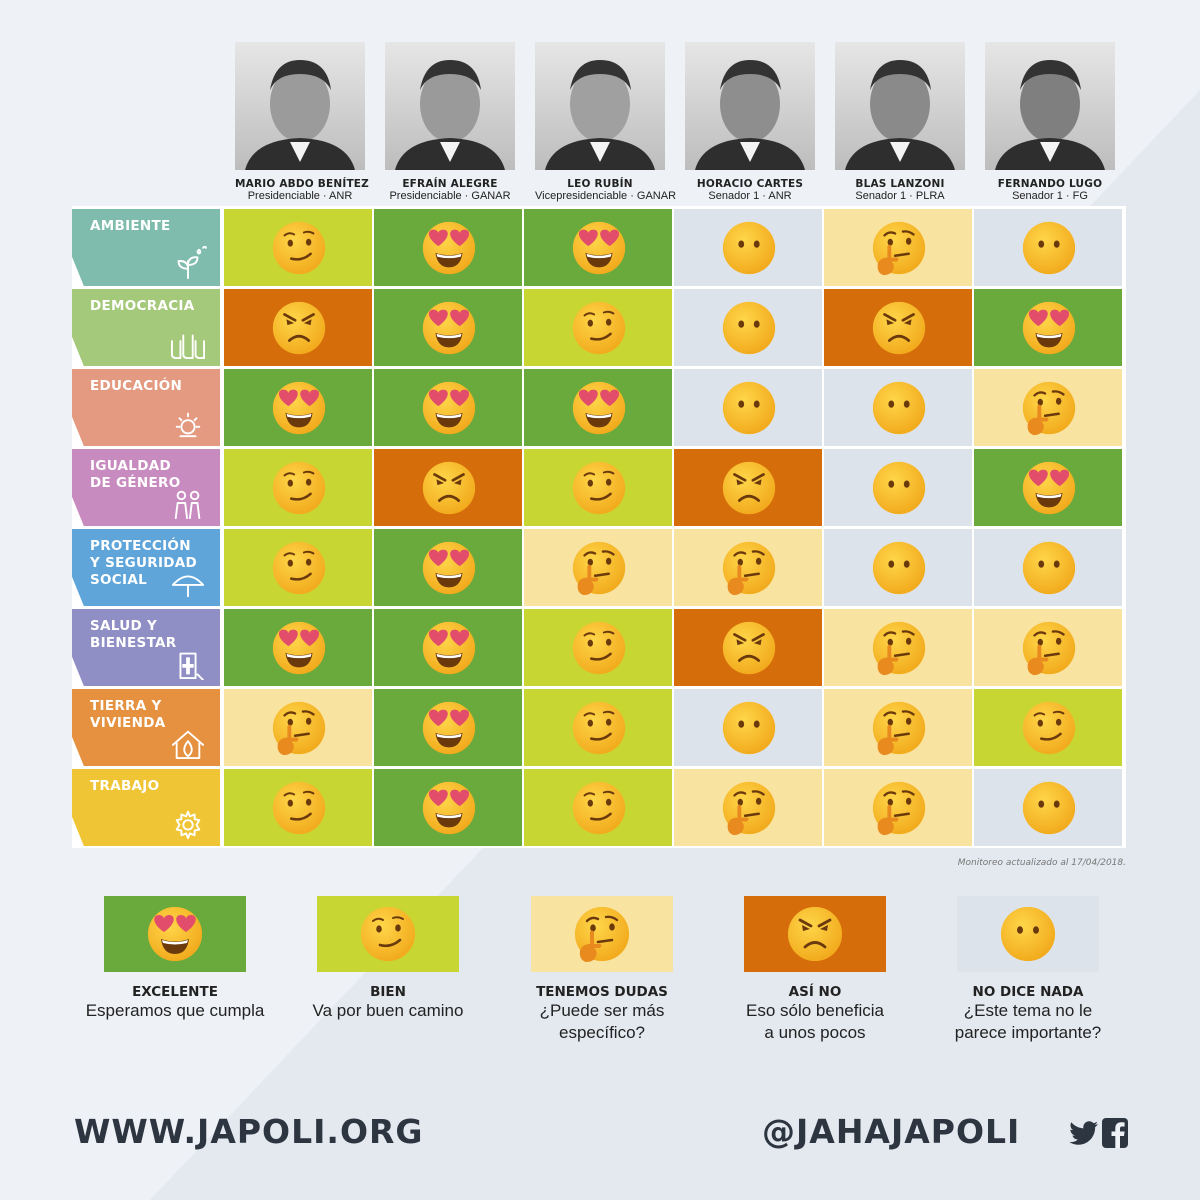 This screenshot has height=1200, width=1200. I want to click on candidate-role: Senador 1 · FG, so click(1050, 196).